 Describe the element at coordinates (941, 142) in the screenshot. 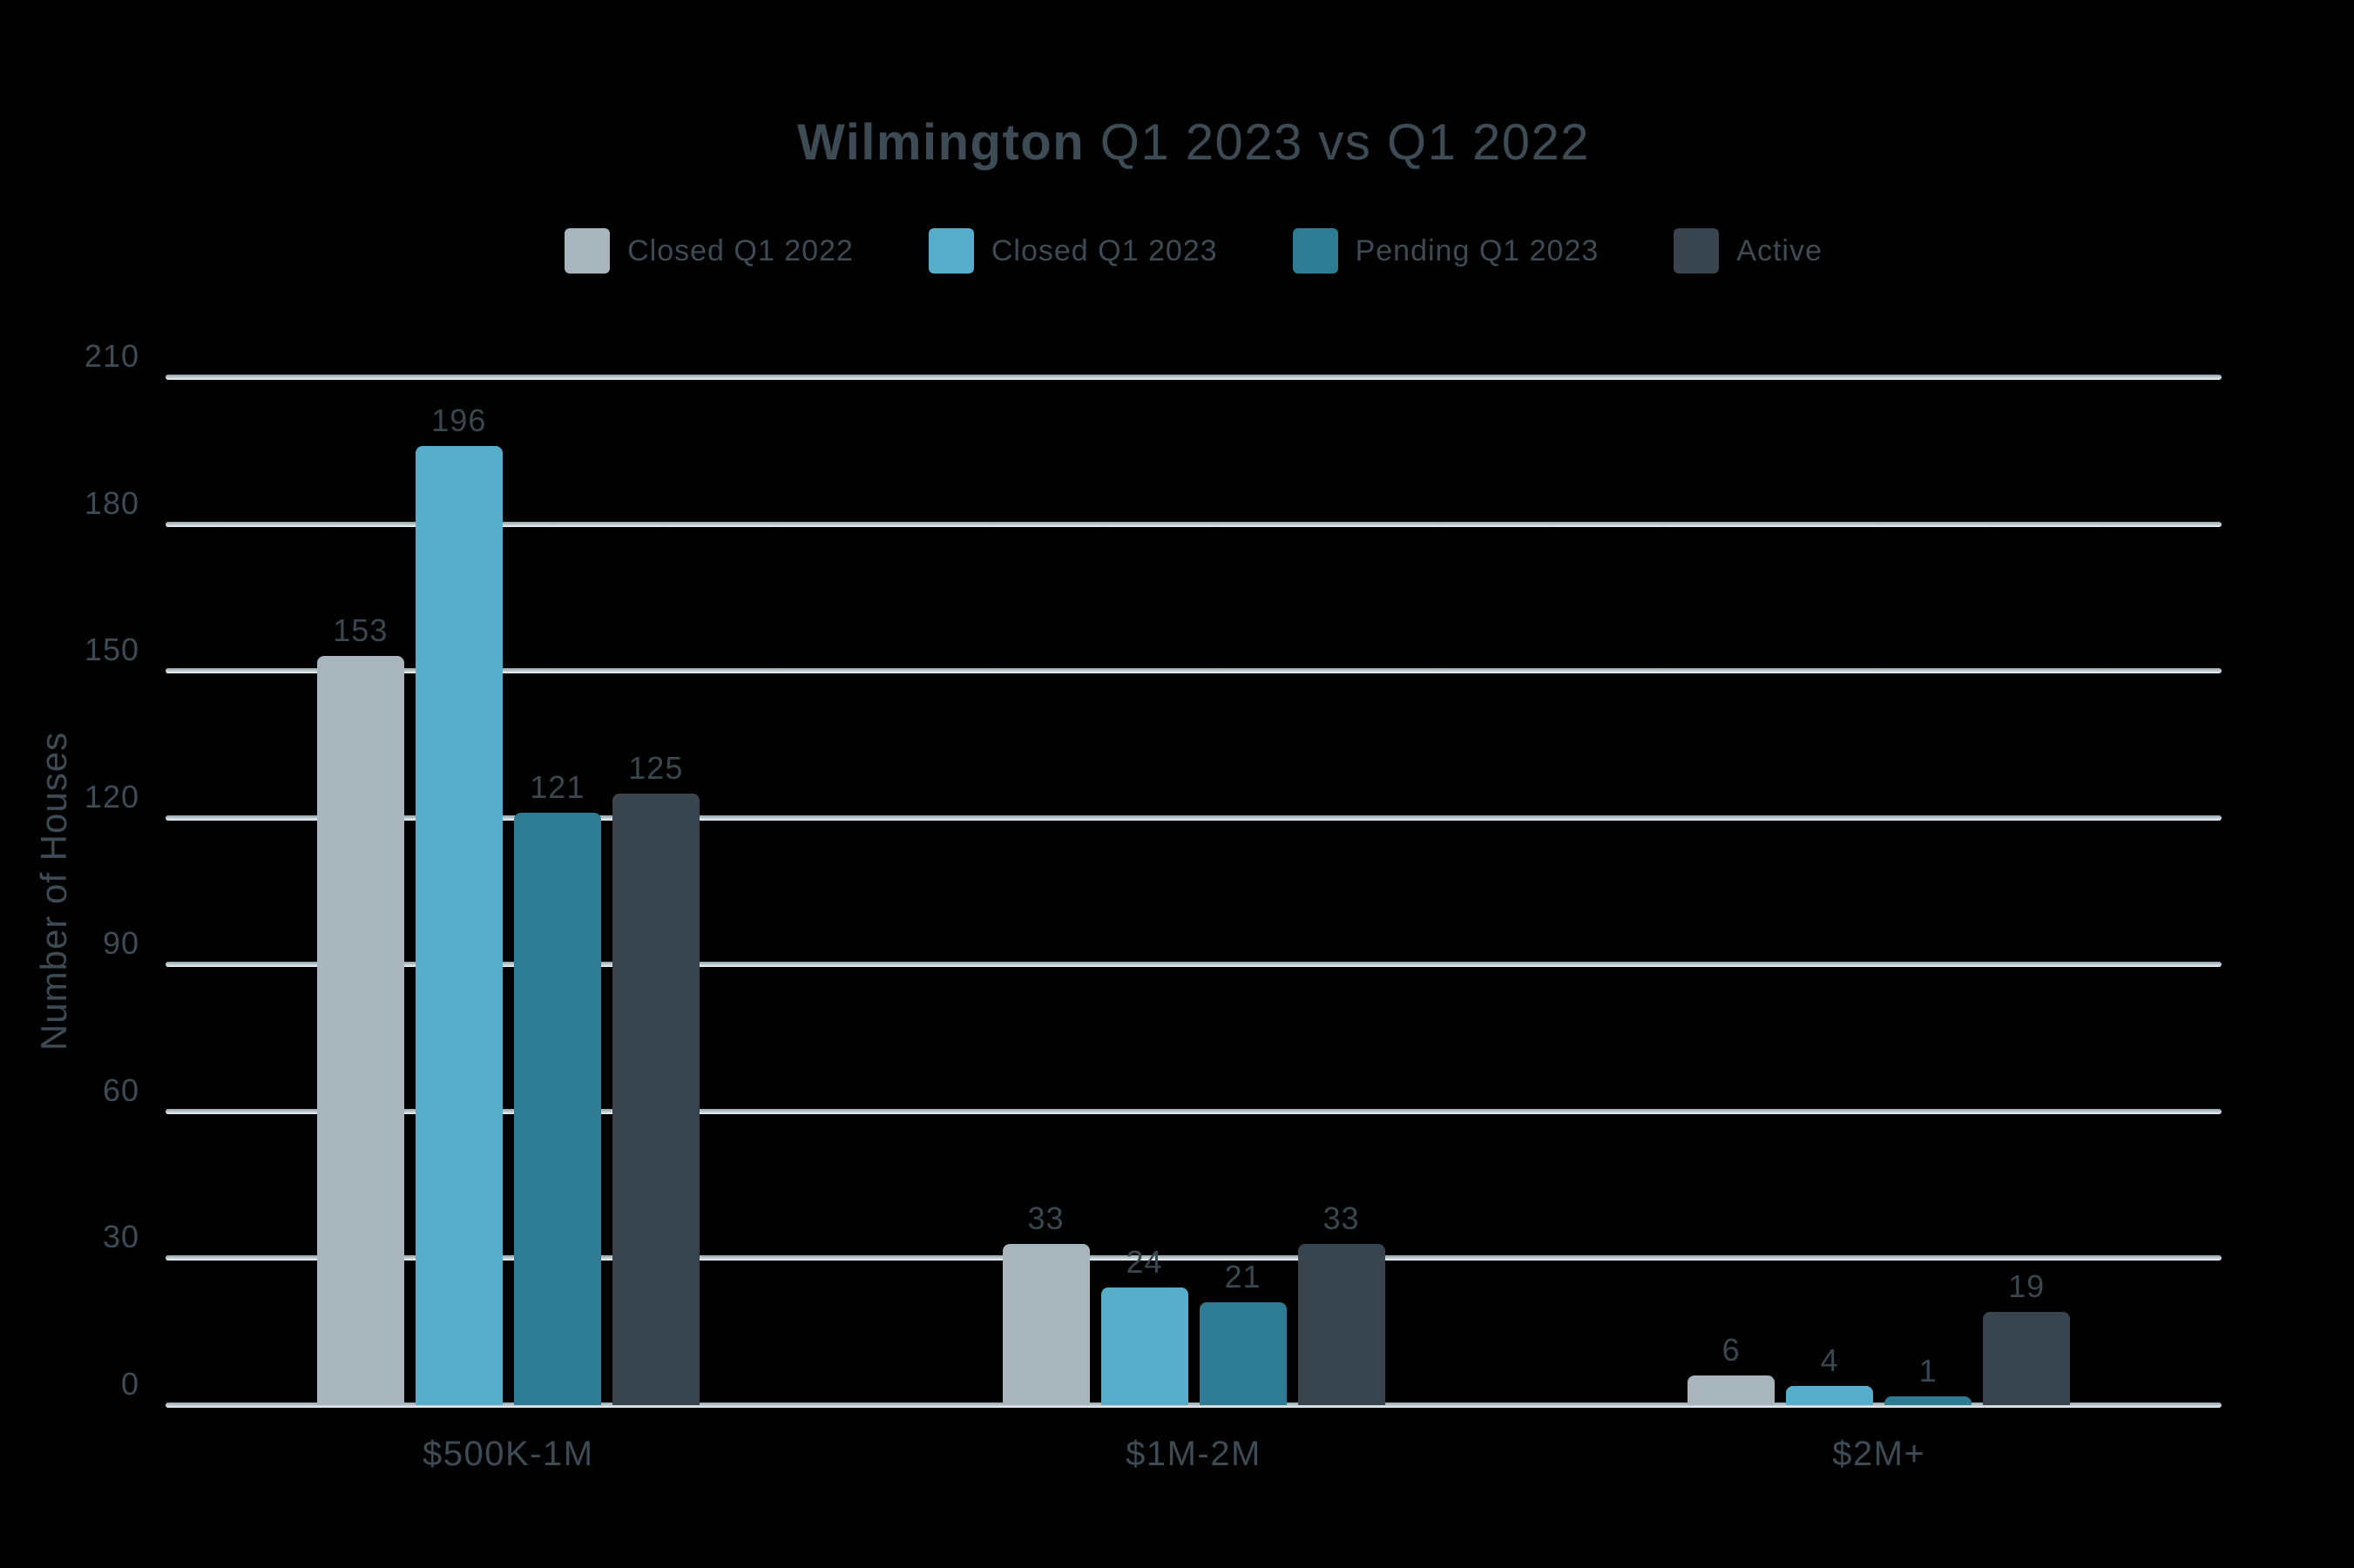

I see `chart-title-bold: Wilmington` at that location.